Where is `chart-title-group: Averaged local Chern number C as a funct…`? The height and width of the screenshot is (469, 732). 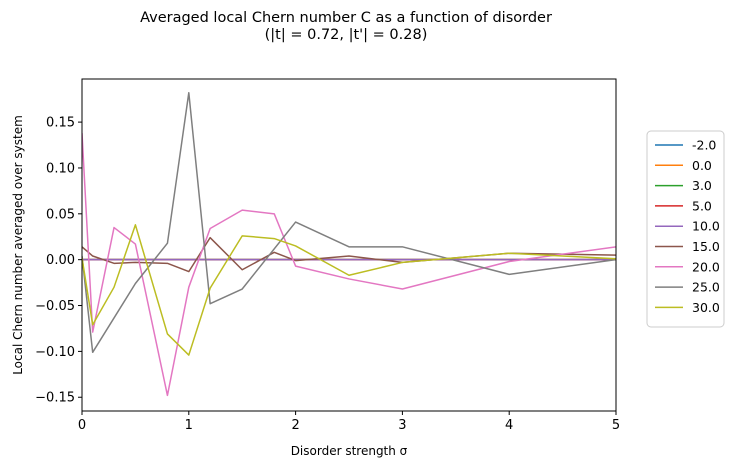 chart-title-group: Averaged local Chern number C as a funct… is located at coordinates (346, 26).